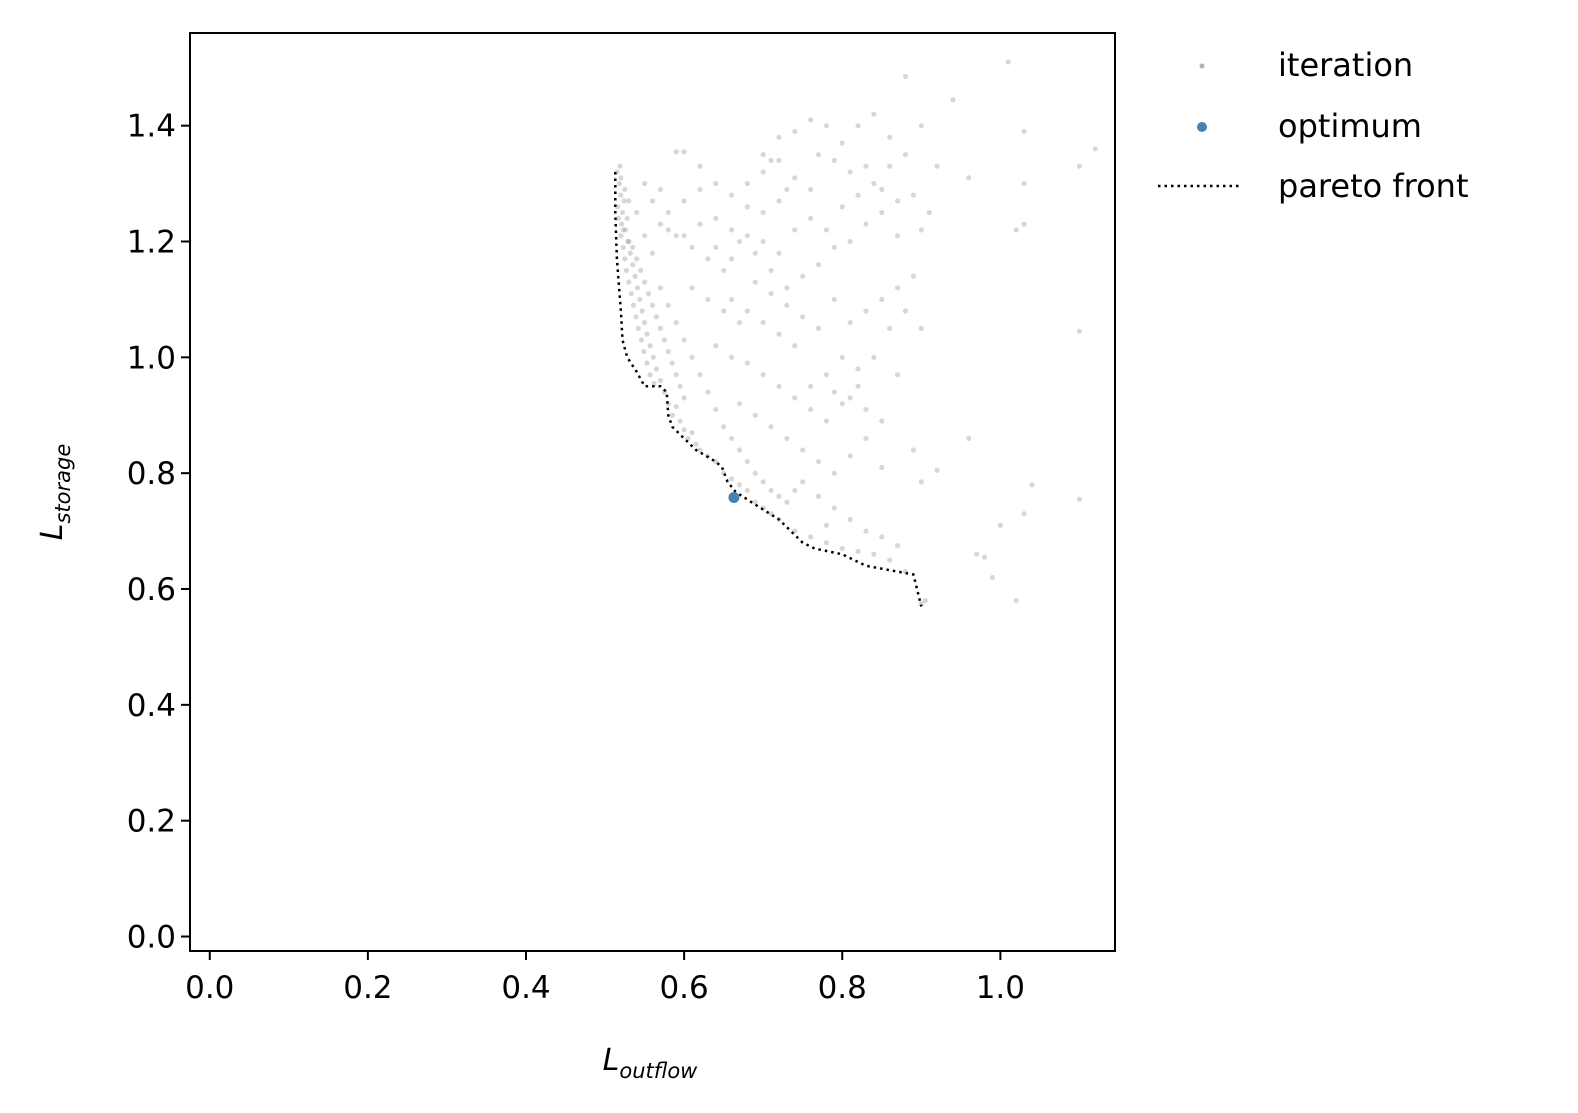 The image size is (1578, 1113). I want to click on y-tick-label: 0.0, so click(151, 938).